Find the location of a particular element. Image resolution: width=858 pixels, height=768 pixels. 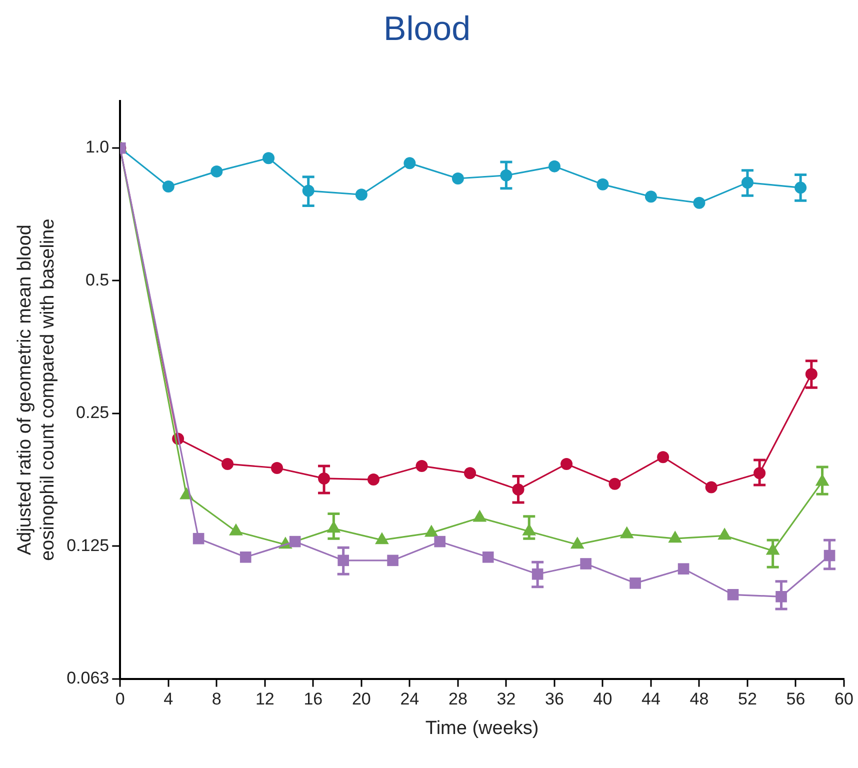

y-axis-title: Adjusted ratio of geometric mean blood eosinophil count compared with baseline is located at coordinates (36, 389).